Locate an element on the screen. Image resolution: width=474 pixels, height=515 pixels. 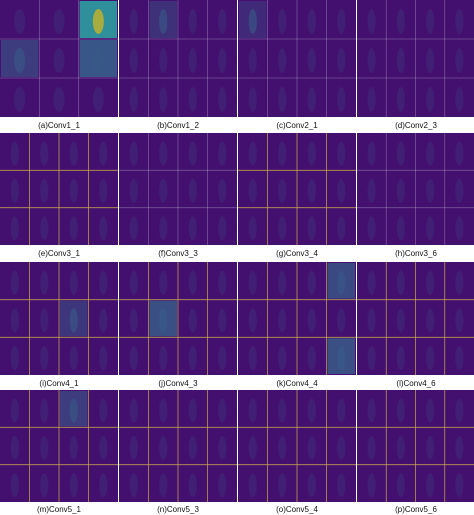
caption-conv5-1: (m)Conv5_1 is located at coordinates (58, 509).